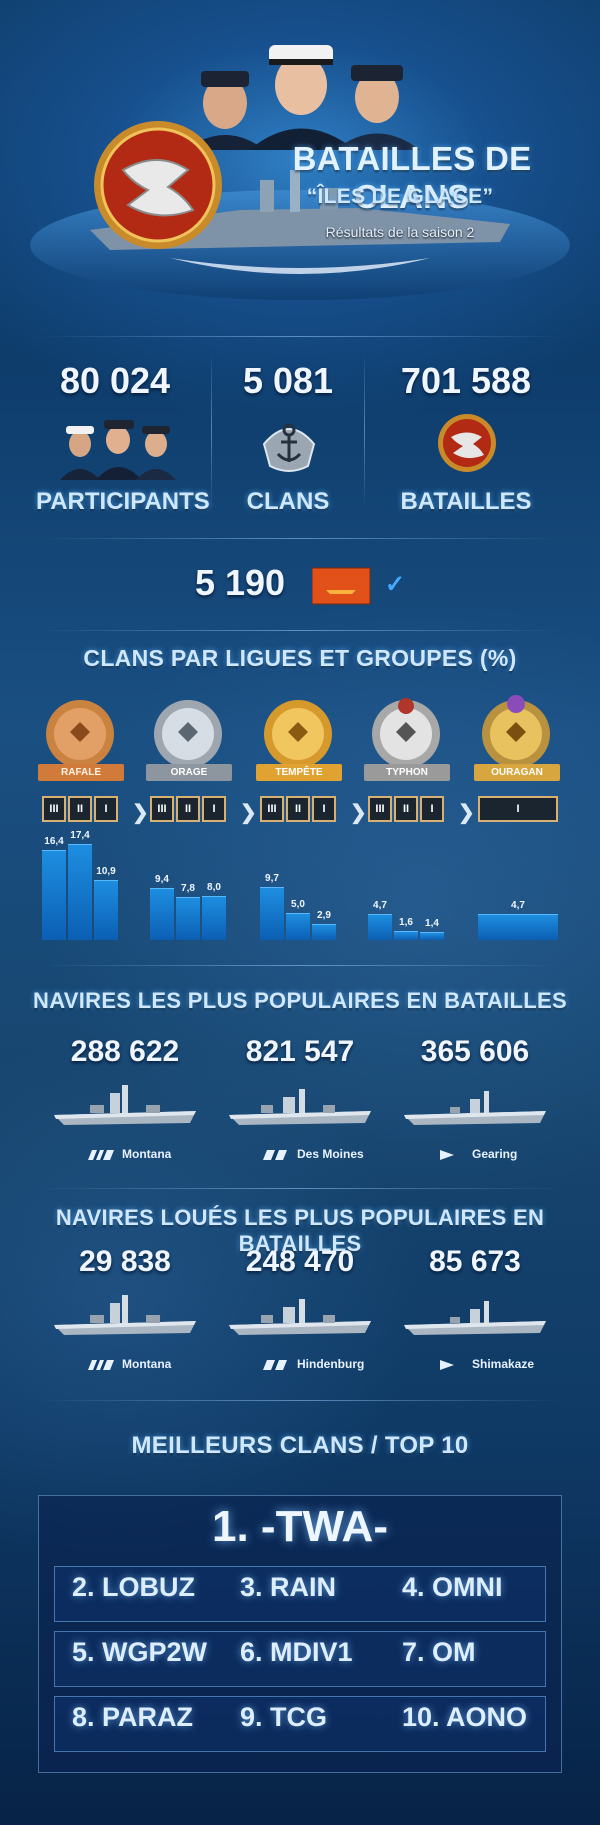 Image resolution: width=600 pixels, height=1825 pixels. Describe the element at coordinates (125, 1261) in the screenshot. I see `ship-count: 29 838` at that location.